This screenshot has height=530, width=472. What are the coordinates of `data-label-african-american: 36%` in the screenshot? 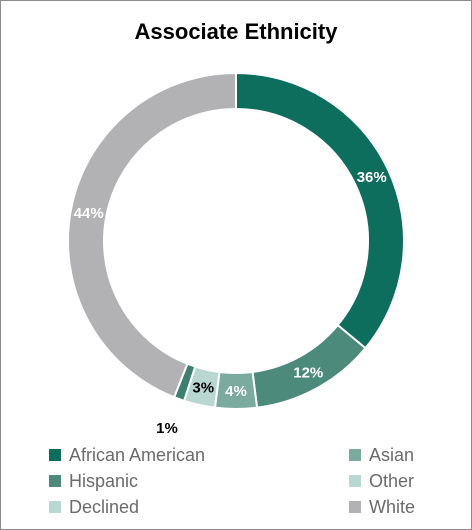 It's located at (372, 177).